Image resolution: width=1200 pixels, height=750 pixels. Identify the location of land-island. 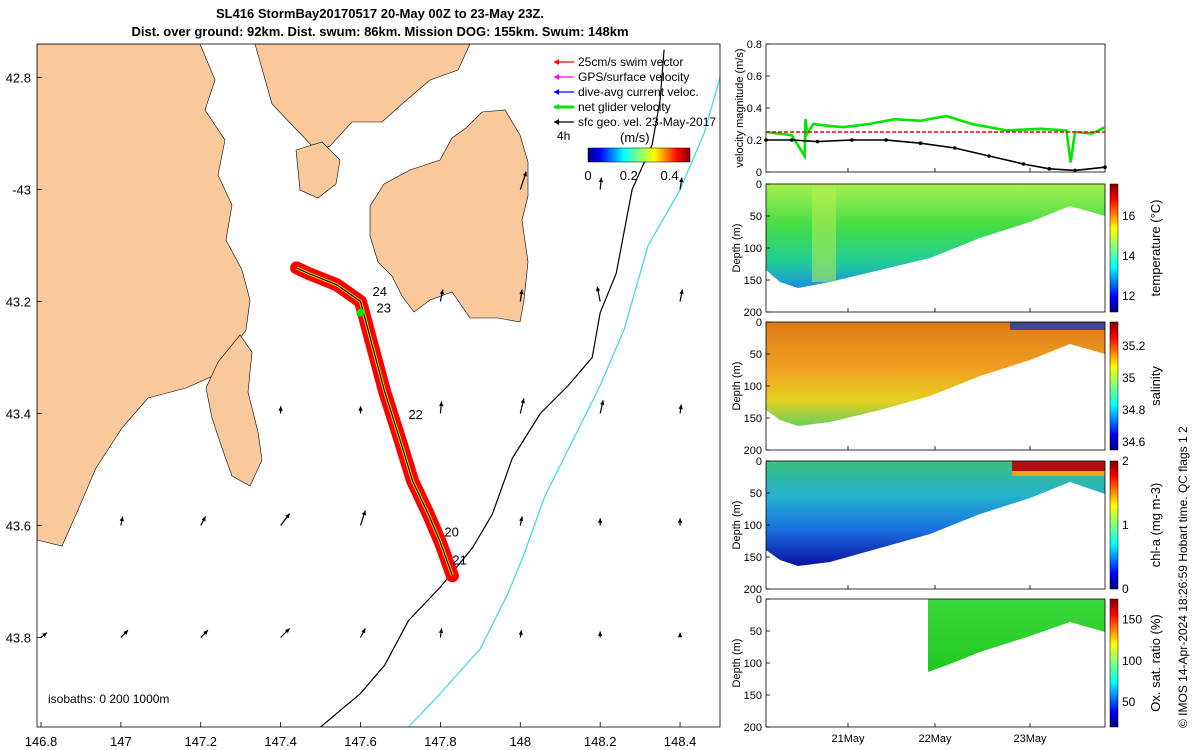
(234, 410).